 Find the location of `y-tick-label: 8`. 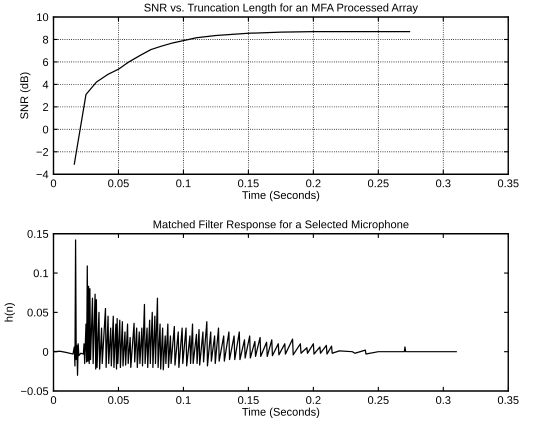

y-tick-label: 8 is located at coordinates (45, 40).